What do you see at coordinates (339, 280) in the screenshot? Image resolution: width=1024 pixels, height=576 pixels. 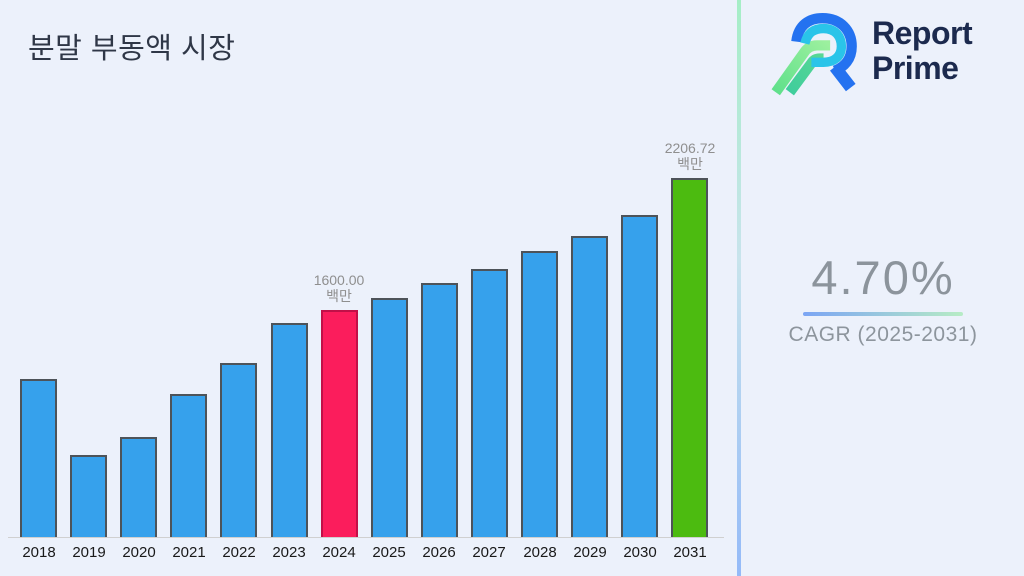 I see `annotation-value: 1600.00` at bounding box center [339, 280].